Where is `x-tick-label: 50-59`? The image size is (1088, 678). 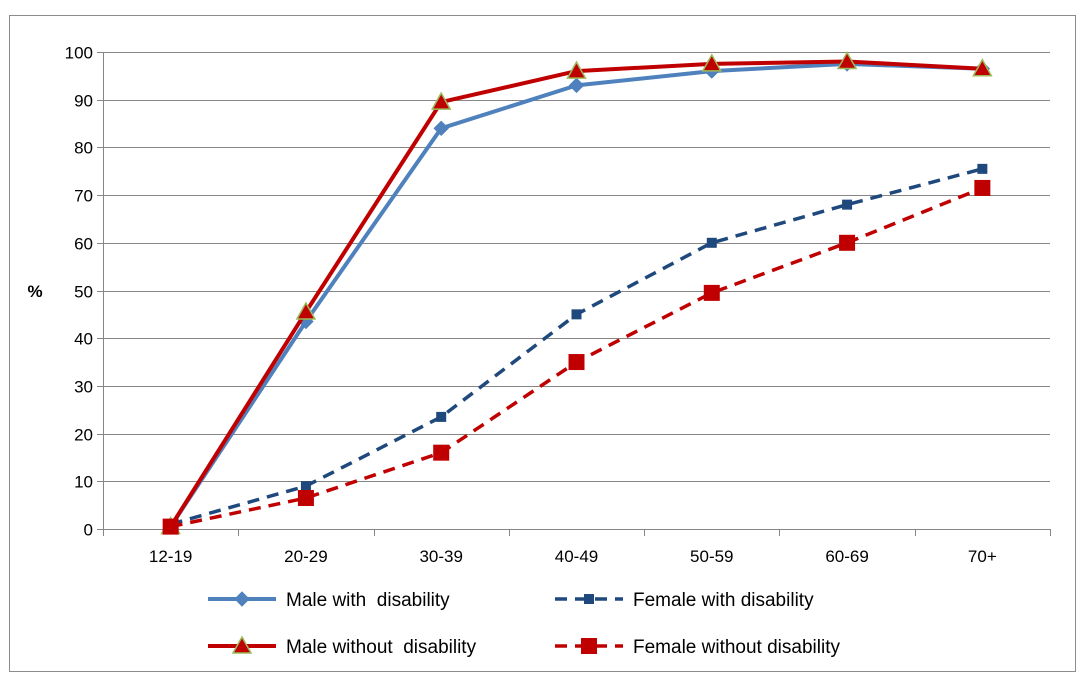
x-tick-label: 50-59 is located at coordinates (711, 556).